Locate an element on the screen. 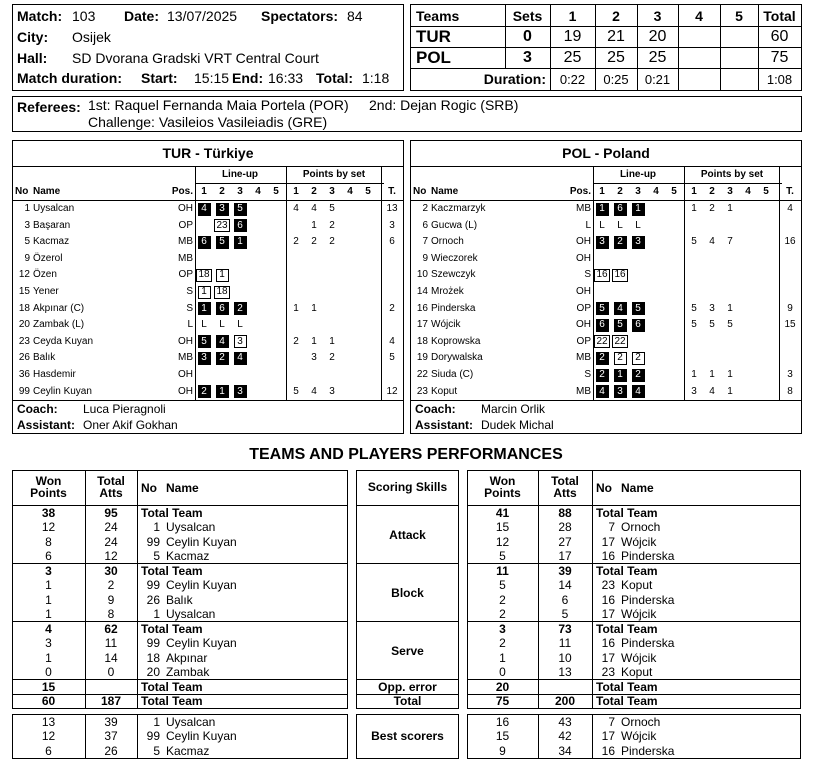 Image resolution: width=823 pixels, height=765 pixels. set-points: 25 is located at coordinates (572, 57).